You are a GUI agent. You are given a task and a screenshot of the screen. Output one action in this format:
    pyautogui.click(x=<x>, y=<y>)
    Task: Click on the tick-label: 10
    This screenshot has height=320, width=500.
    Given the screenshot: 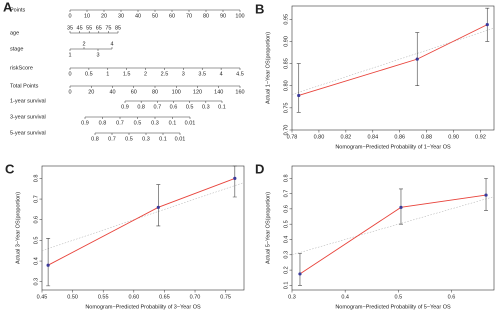 What is the action you would take?
    pyautogui.click(x=87, y=16)
    